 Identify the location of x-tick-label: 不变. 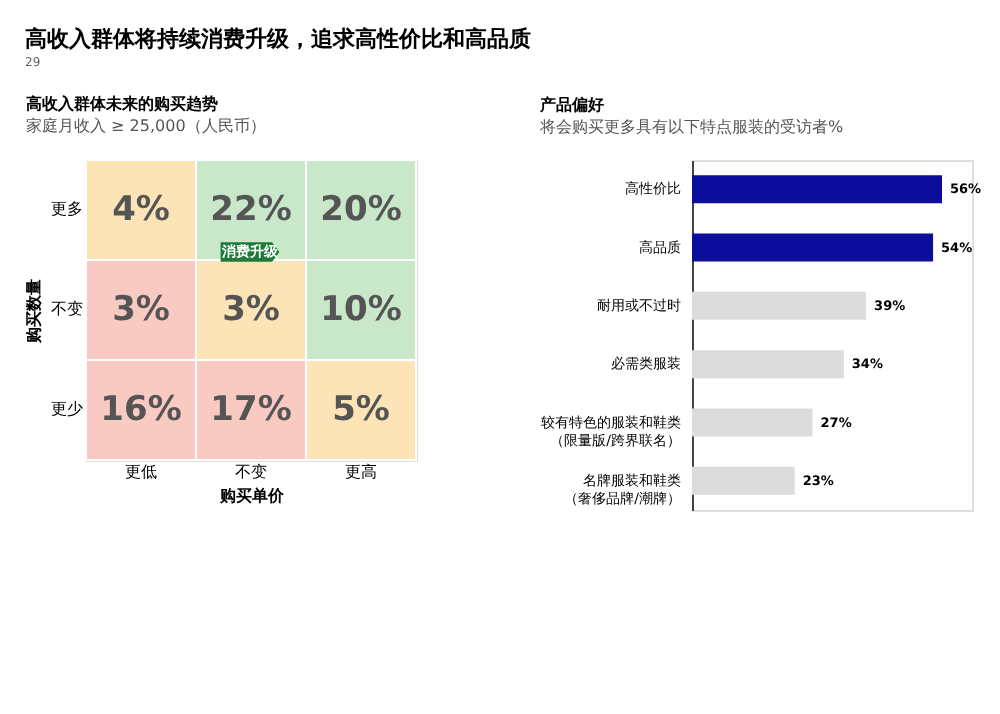
(251, 472).